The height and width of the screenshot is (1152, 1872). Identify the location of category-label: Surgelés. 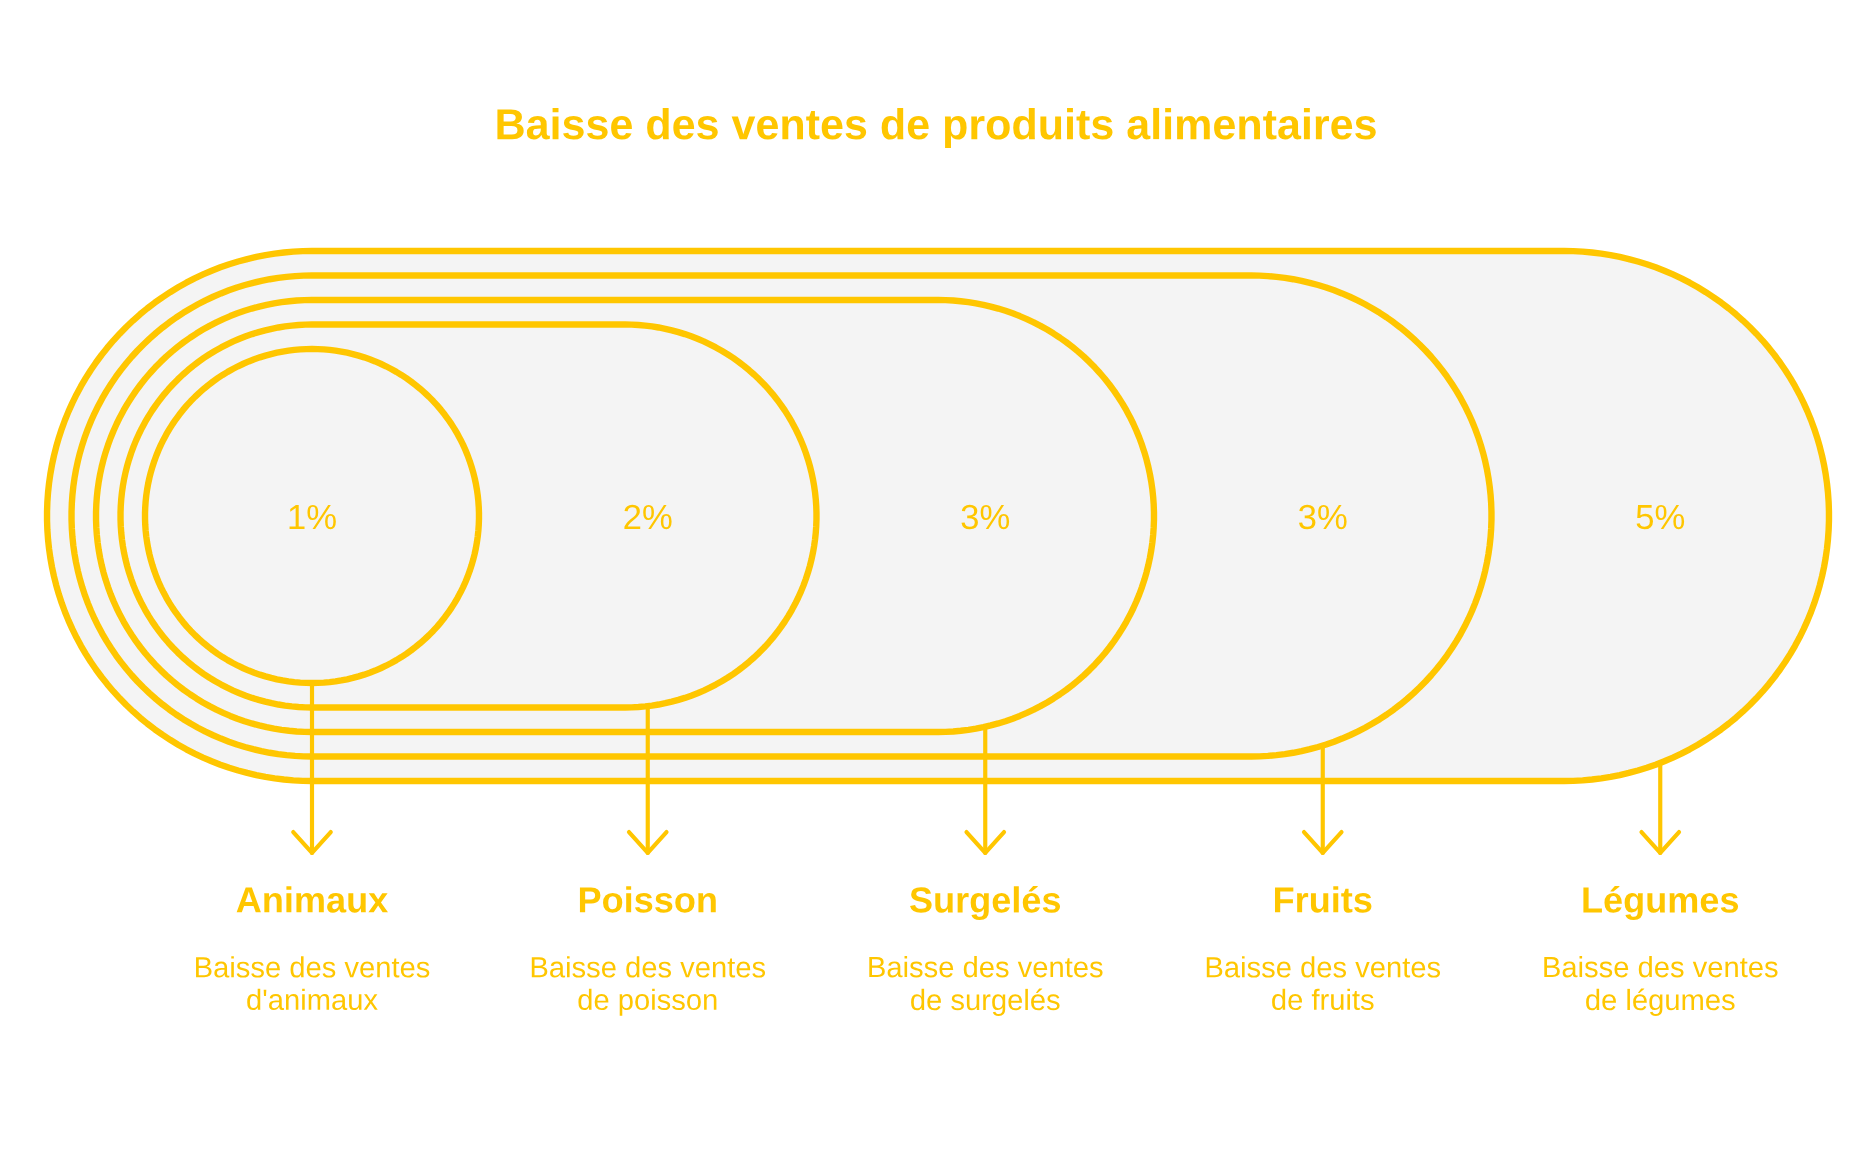
(985, 903).